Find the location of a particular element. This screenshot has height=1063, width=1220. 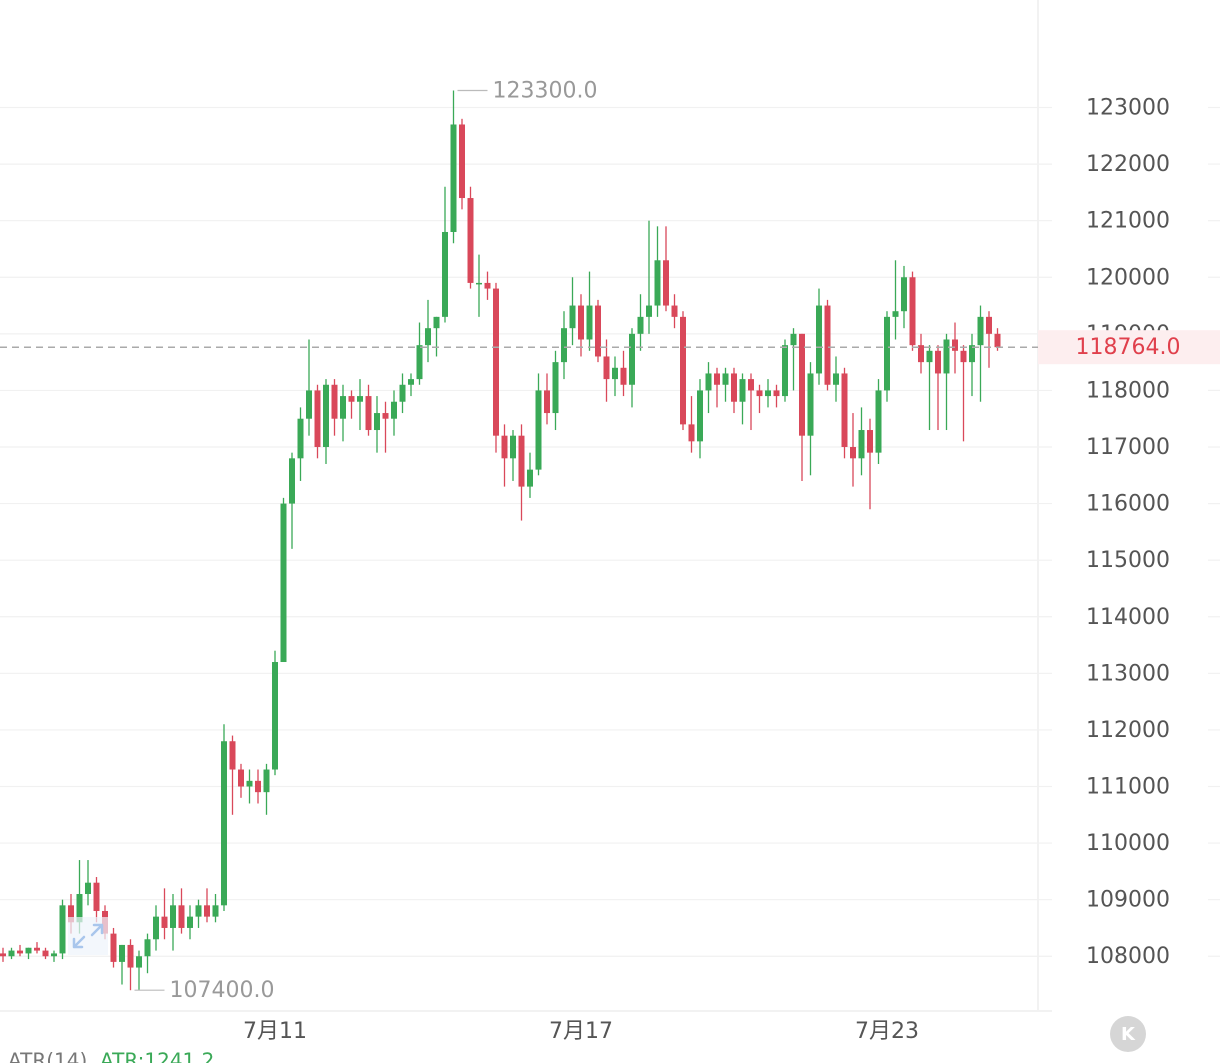

k-button: K is located at coordinates (1128, 1034).